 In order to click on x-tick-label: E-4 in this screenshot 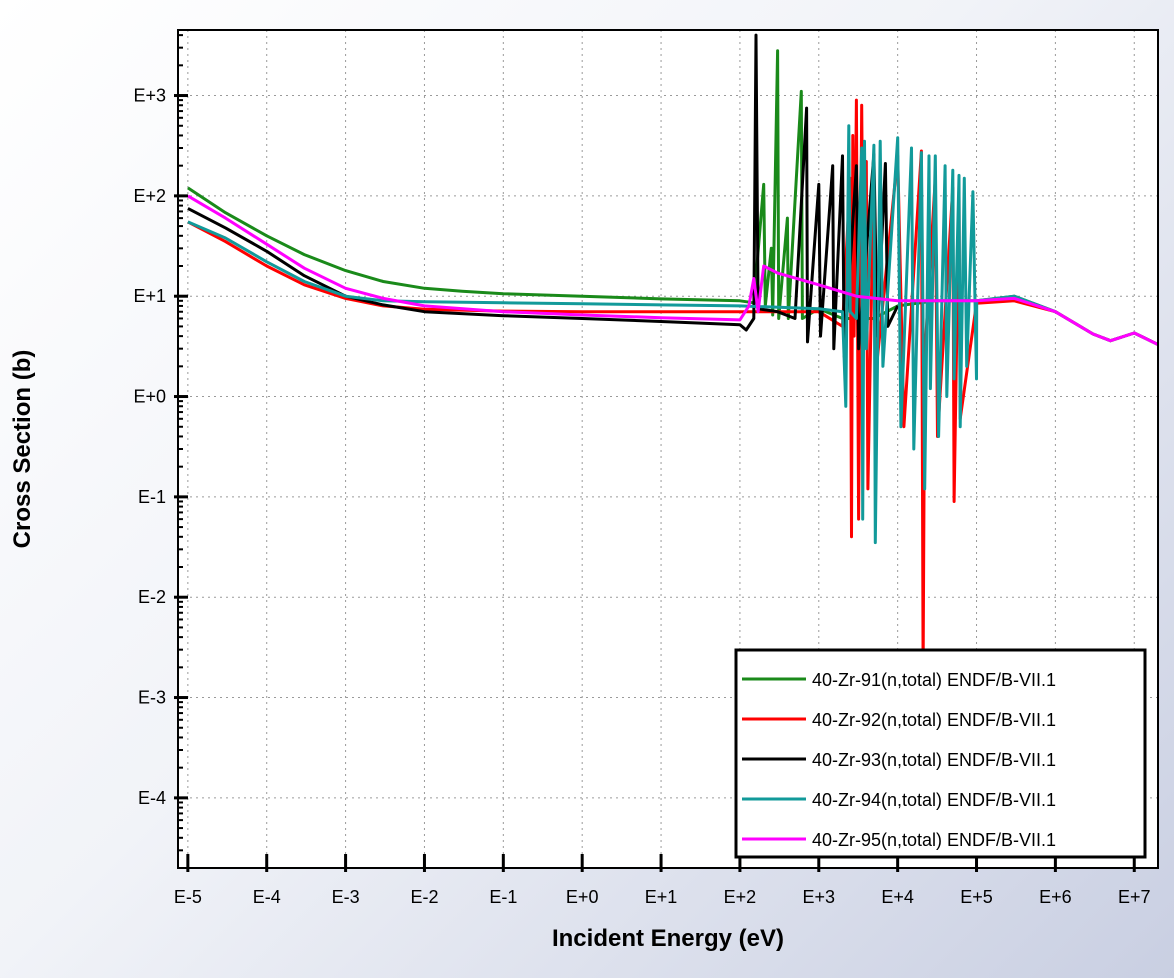, I will do `click(267, 897)`.